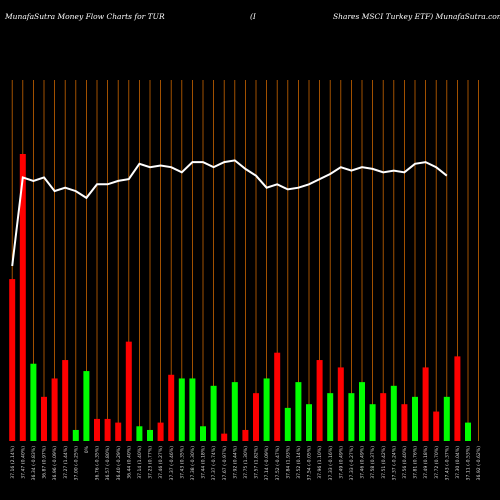  I want to click on x-tick-label: 37.49 (0.49%), so click(341, 462).